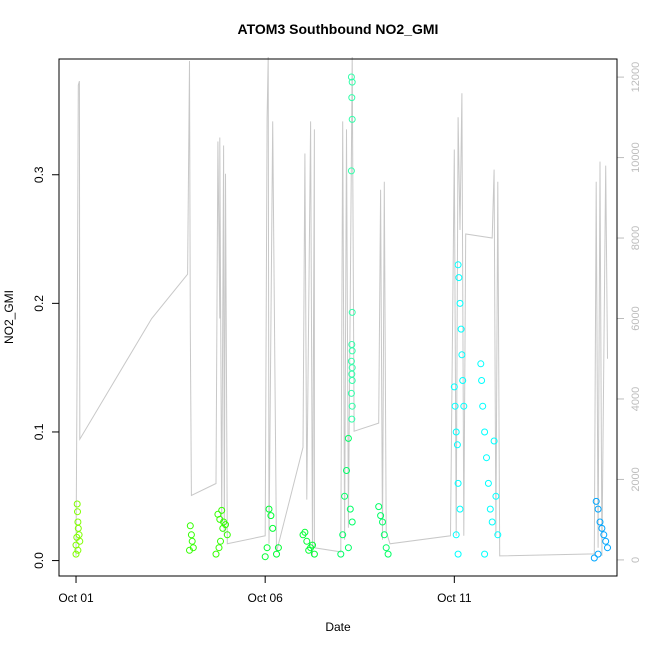  What do you see at coordinates (338, 627) in the screenshot?
I see `x-axis-label: Date` at bounding box center [338, 627].